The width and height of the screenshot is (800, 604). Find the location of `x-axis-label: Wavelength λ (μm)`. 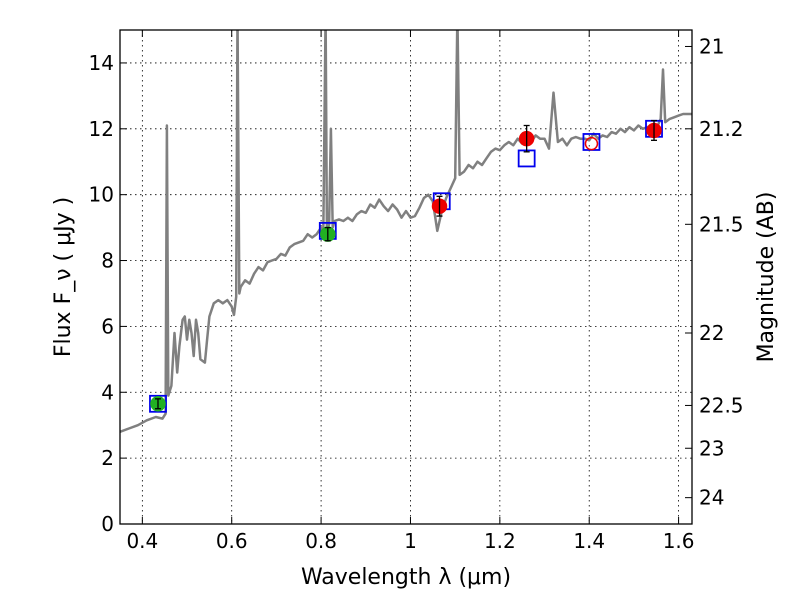

x-axis-label: Wavelength λ (μm) is located at coordinates (406, 577).